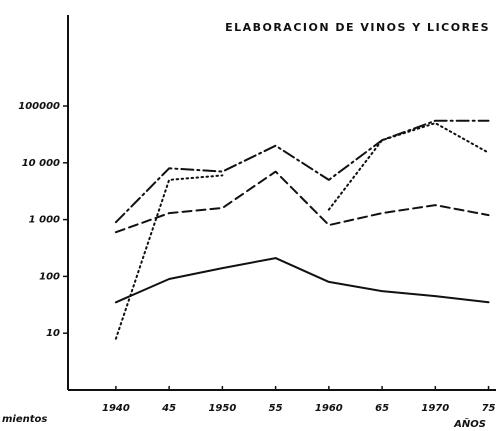 The width and height of the screenshot is (496, 431). I want to click on y-tick-label: 10 000, so click(41, 163).